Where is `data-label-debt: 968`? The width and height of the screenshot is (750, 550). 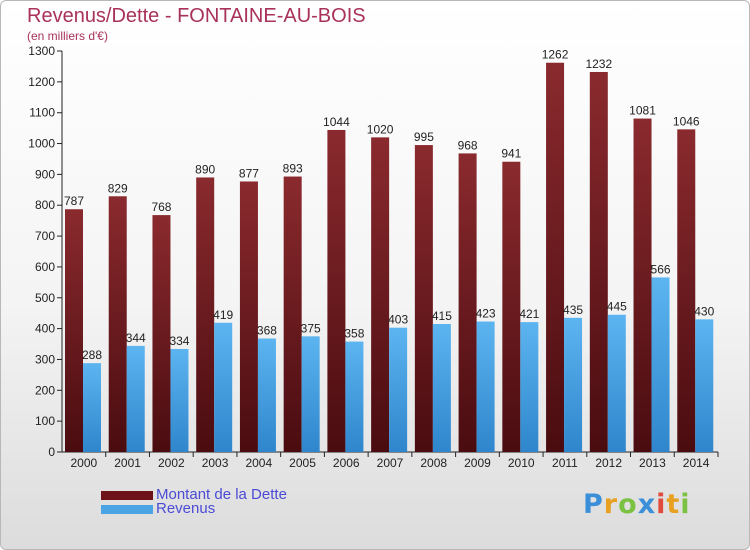
data-label-debt: 968 is located at coordinates (468, 145).